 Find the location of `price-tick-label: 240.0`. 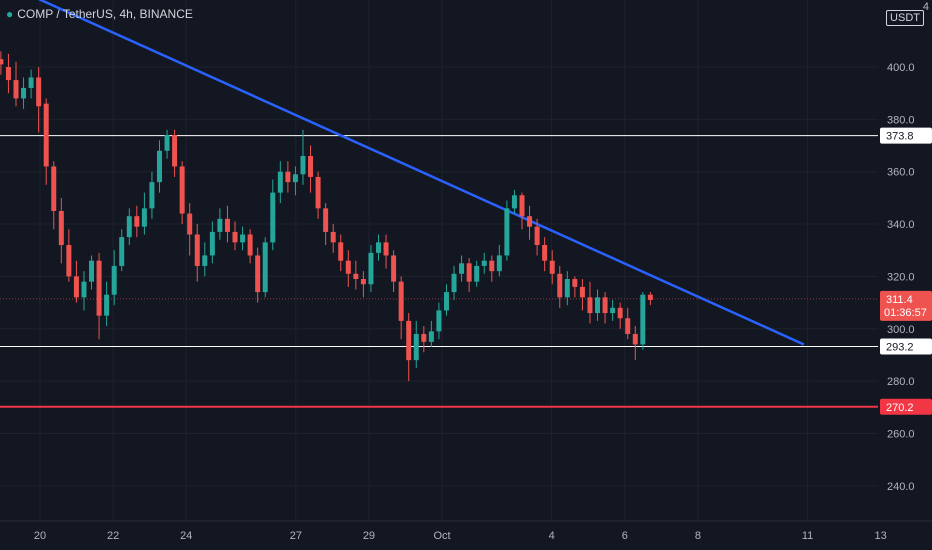

price-tick-label: 240.0 is located at coordinates (901, 487).